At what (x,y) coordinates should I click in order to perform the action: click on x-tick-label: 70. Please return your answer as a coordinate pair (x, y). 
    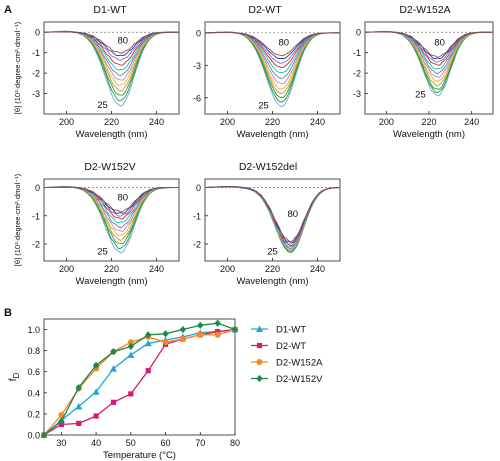
    Looking at the image, I should click on (200, 443).